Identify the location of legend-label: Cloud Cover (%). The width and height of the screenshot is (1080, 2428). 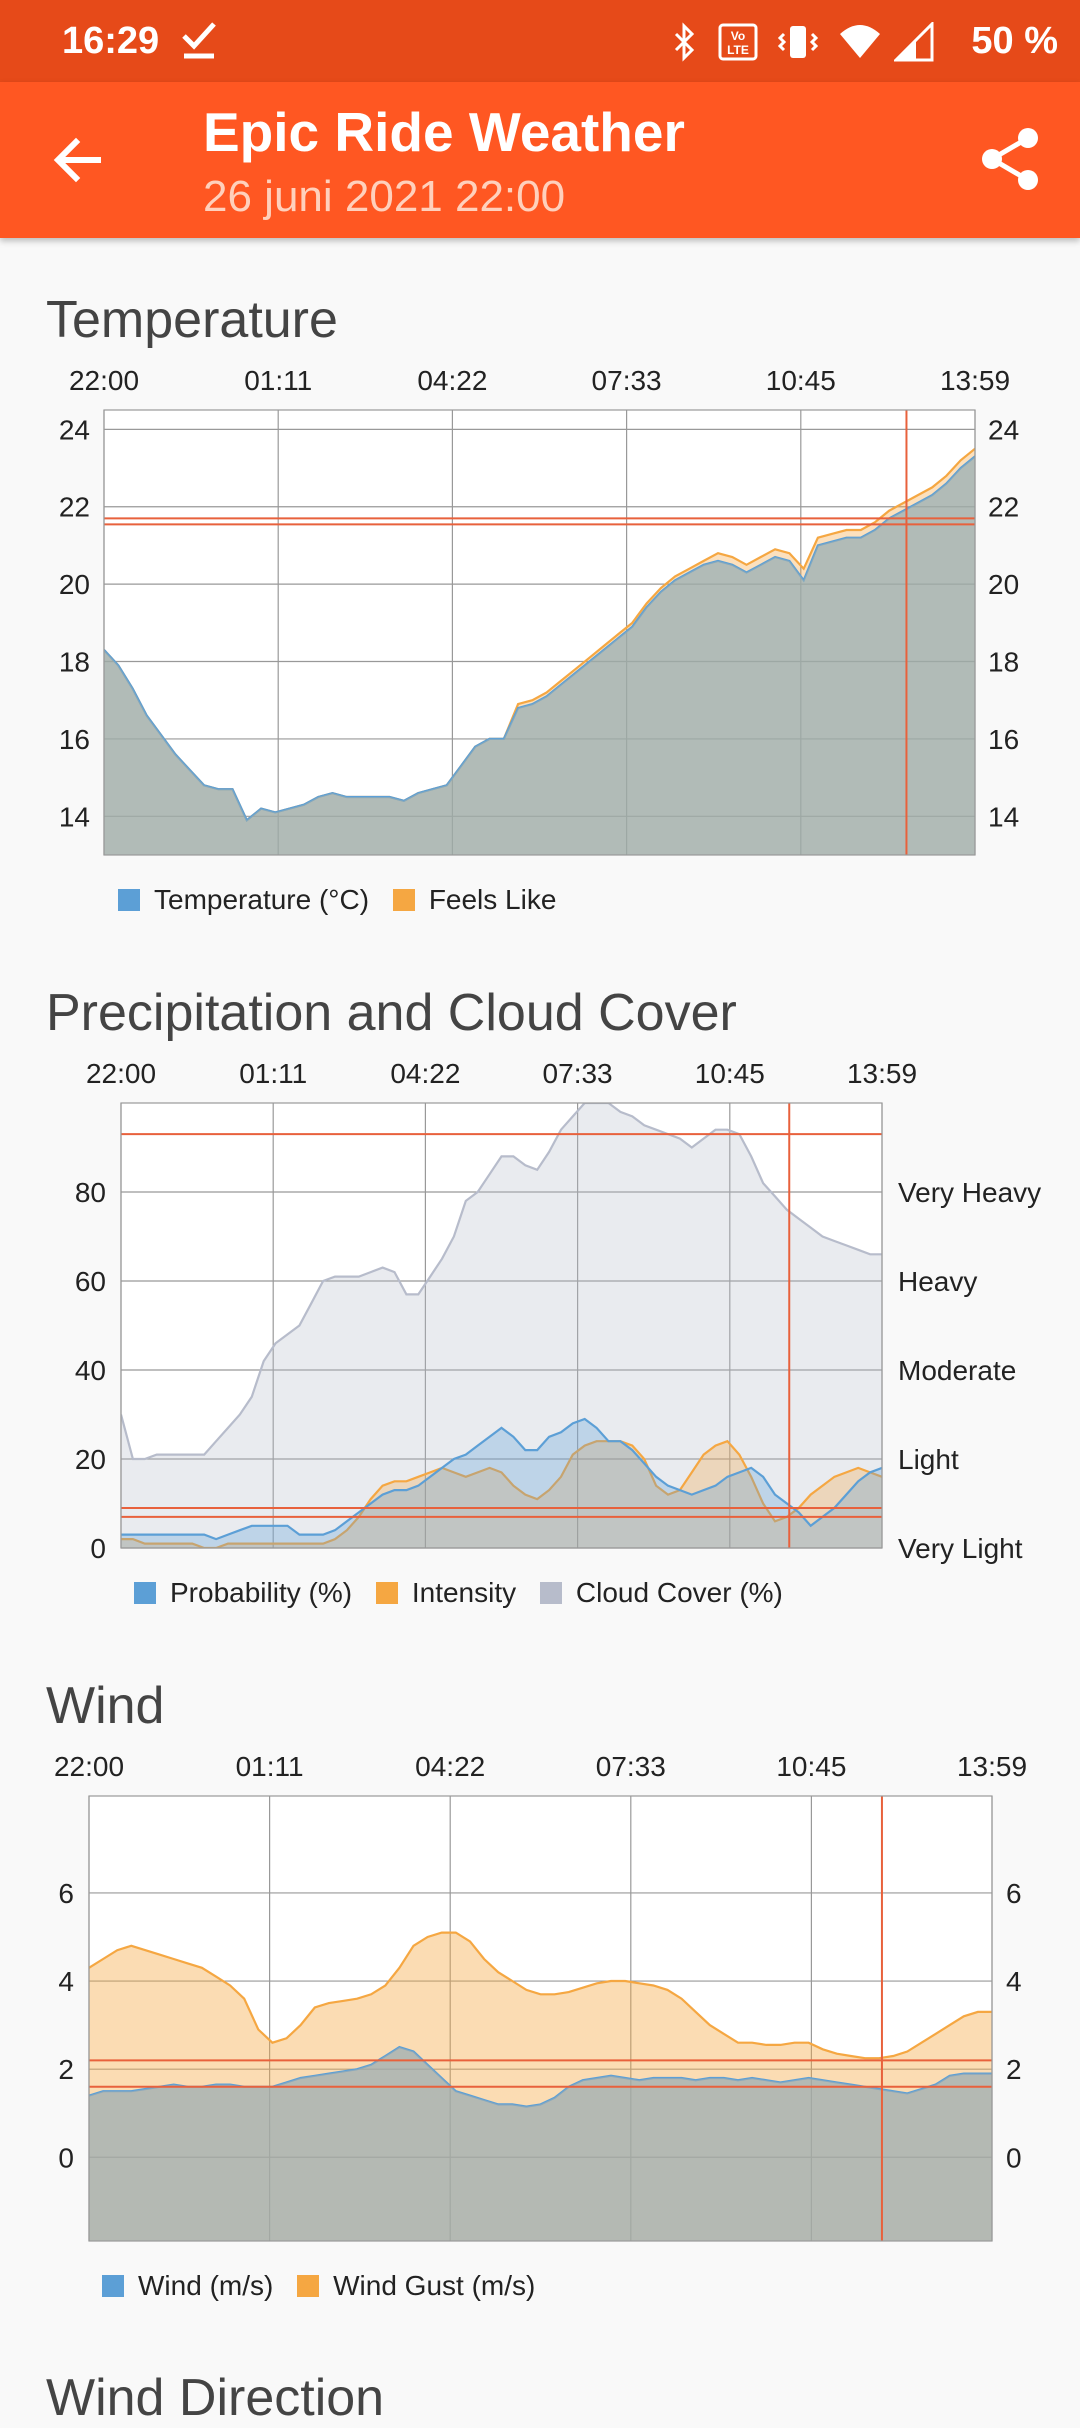
(679, 1592).